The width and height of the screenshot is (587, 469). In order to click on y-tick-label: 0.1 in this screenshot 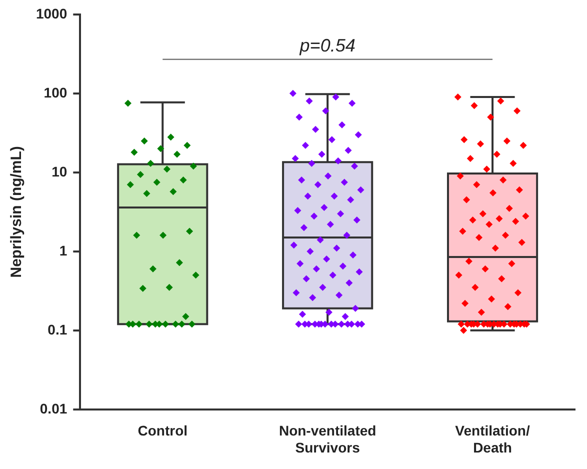, I will do `click(58, 329)`.